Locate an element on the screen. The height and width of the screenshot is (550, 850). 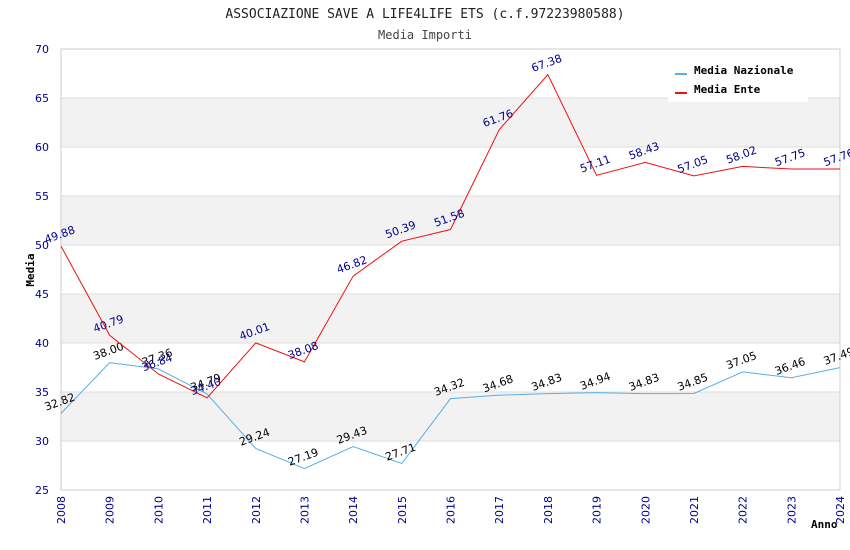
y-tick-label: 65 is located at coordinates (42, 98).